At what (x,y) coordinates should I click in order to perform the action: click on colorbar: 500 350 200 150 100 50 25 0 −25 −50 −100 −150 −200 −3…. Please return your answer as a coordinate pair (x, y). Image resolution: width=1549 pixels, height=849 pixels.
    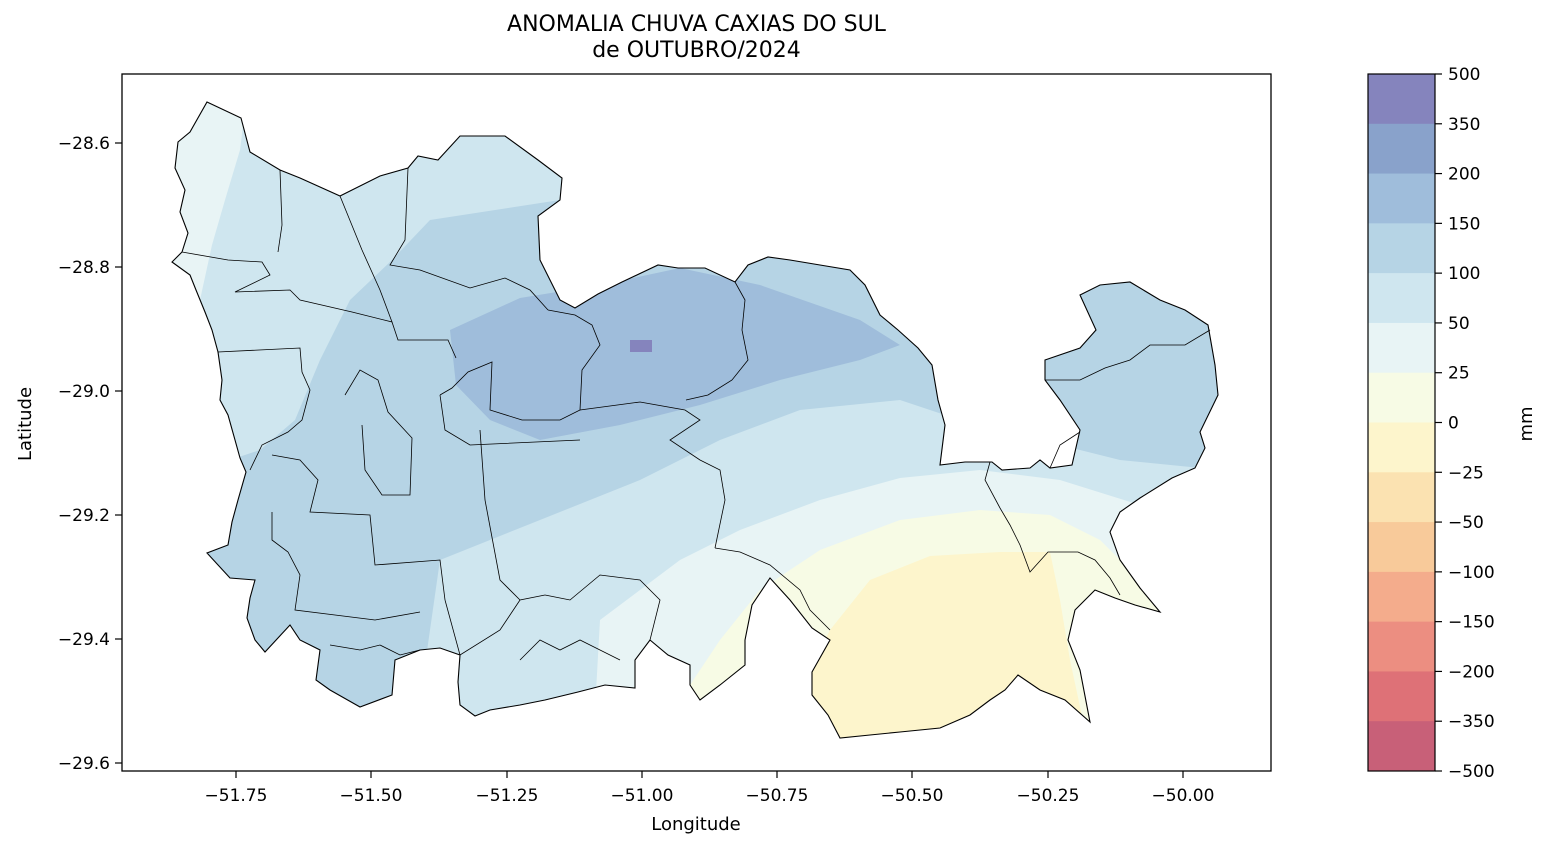
    Looking at the image, I should click on (1452, 423).